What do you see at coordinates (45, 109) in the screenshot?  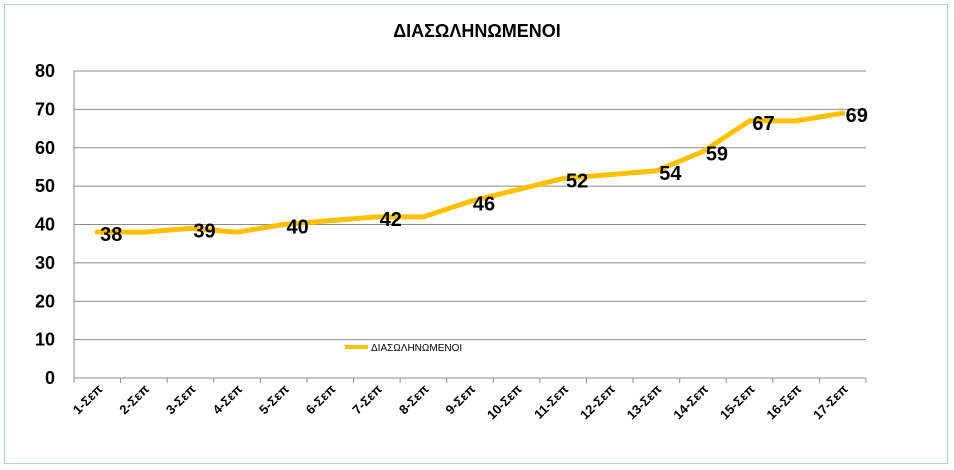 I see `y-tick-label: 70` at bounding box center [45, 109].